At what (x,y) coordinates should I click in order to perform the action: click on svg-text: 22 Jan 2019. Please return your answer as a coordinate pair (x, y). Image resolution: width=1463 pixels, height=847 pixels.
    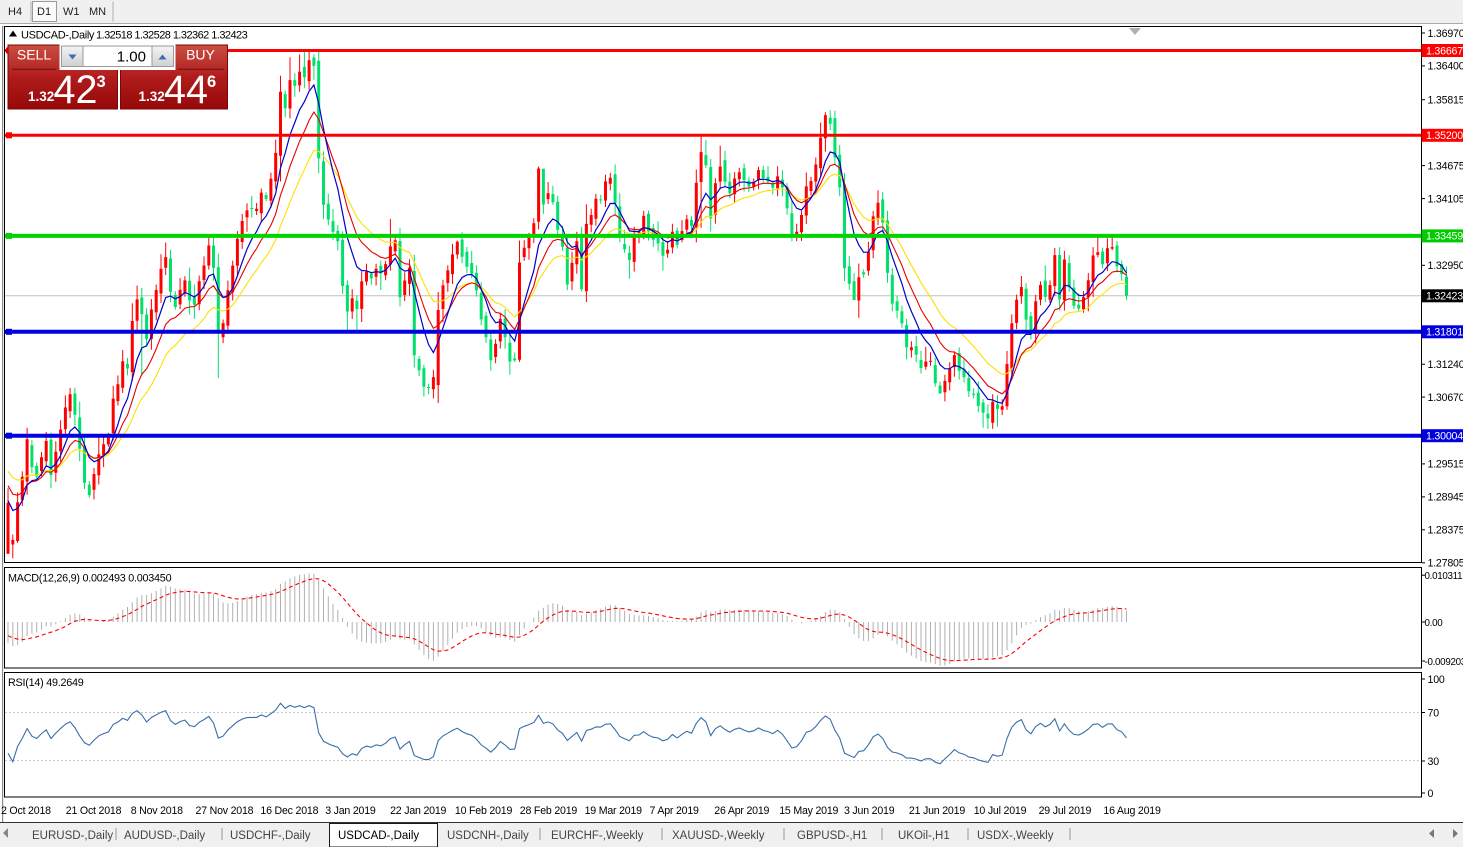
    Looking at the image, I should click on (418, 811).